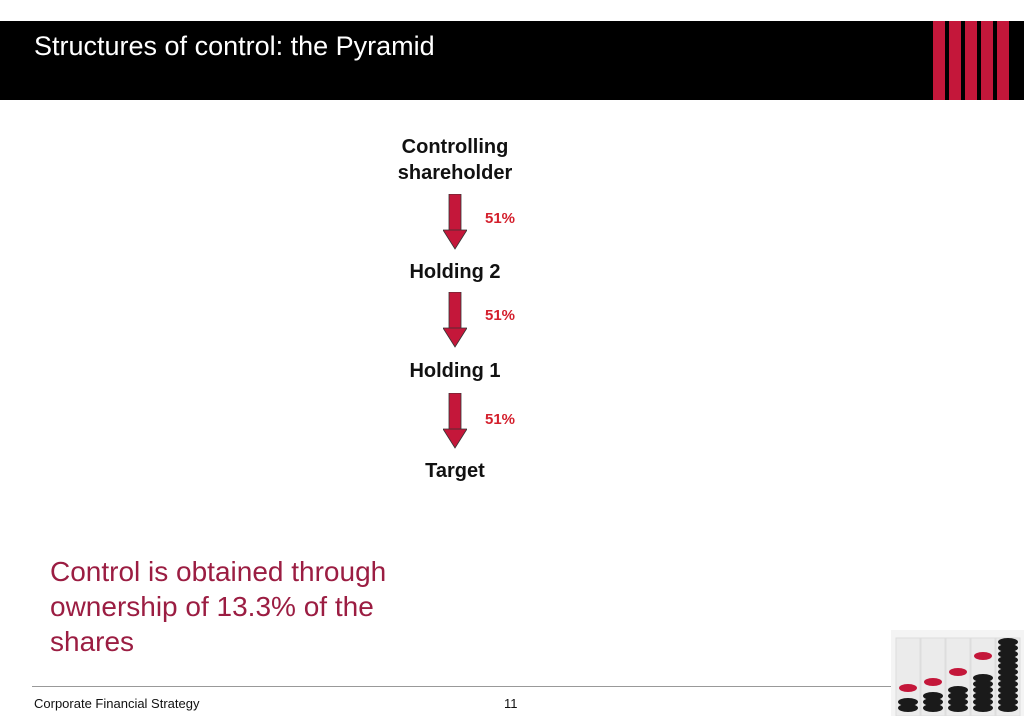  I want to click on node-controlling-shareholder: Controlling shareholder, so click(455, 160).